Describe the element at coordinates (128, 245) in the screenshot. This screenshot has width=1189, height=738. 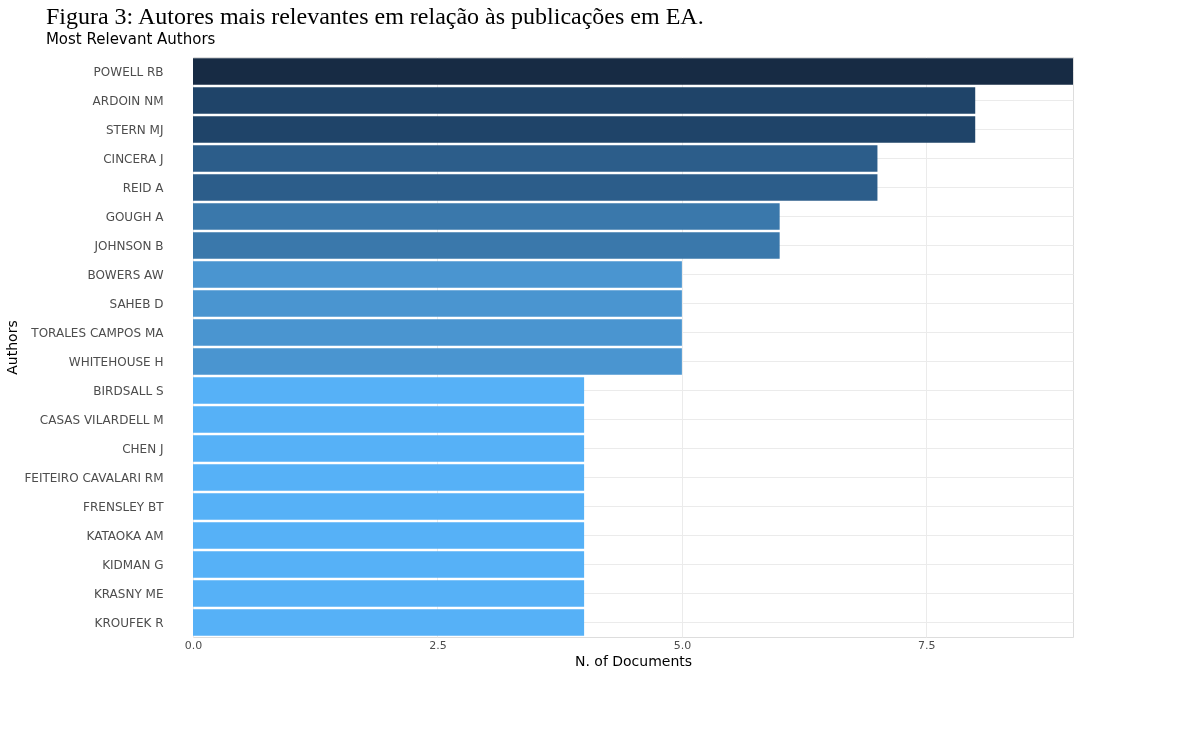
I see `y-tick-label: JOHNSON B` at that location.